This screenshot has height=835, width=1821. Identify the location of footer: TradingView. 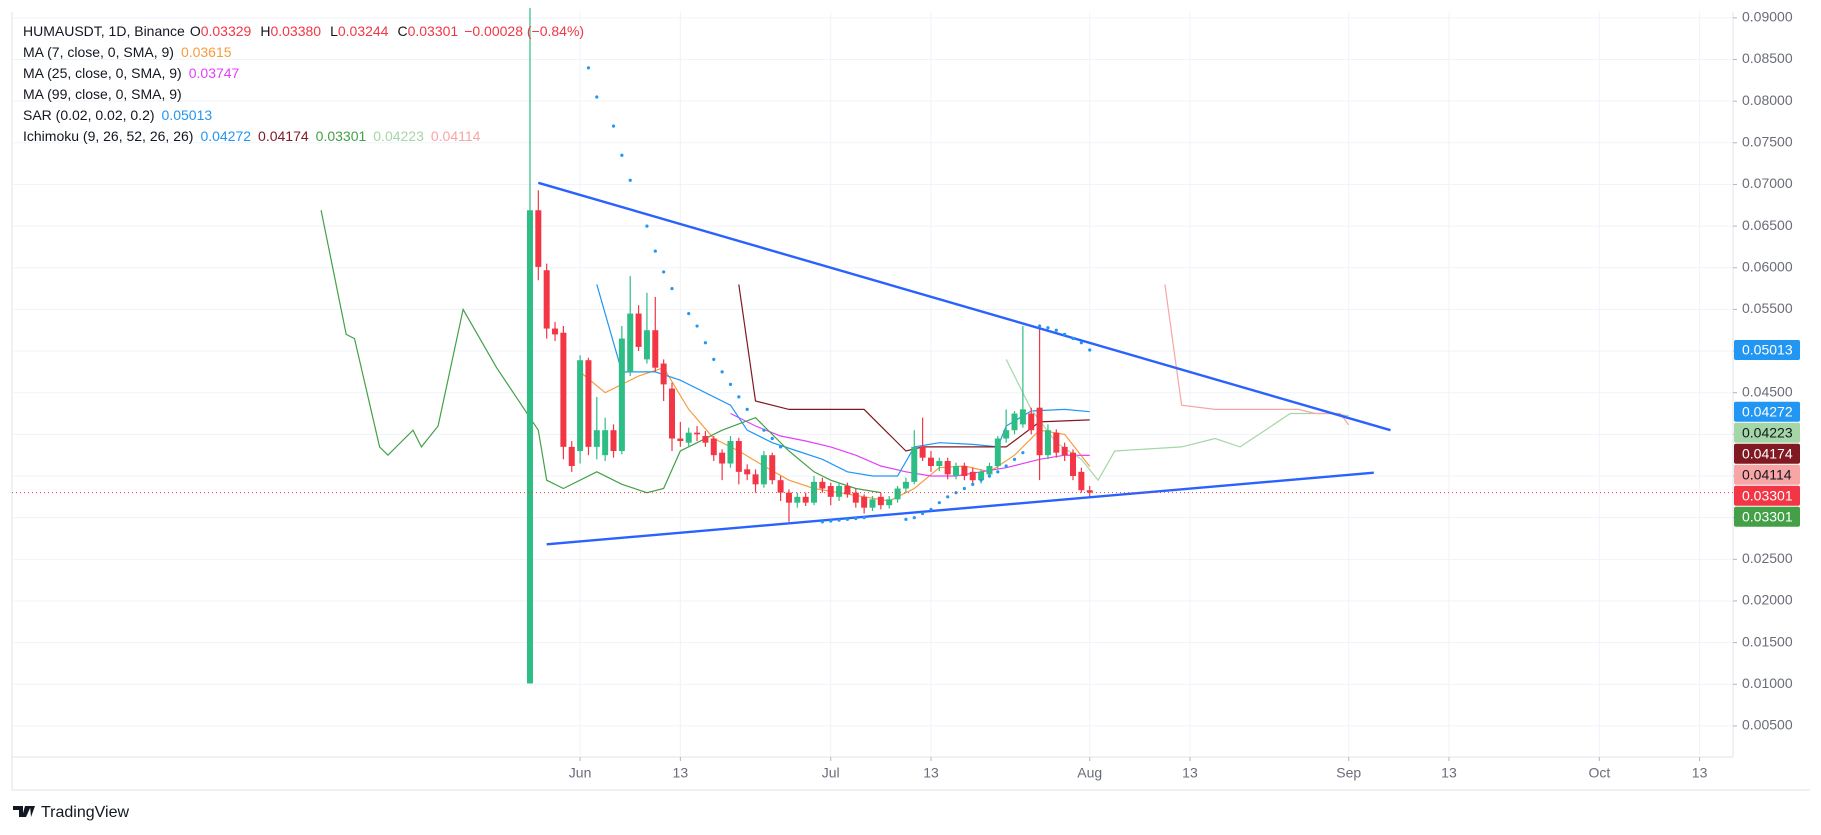
(71, 812).